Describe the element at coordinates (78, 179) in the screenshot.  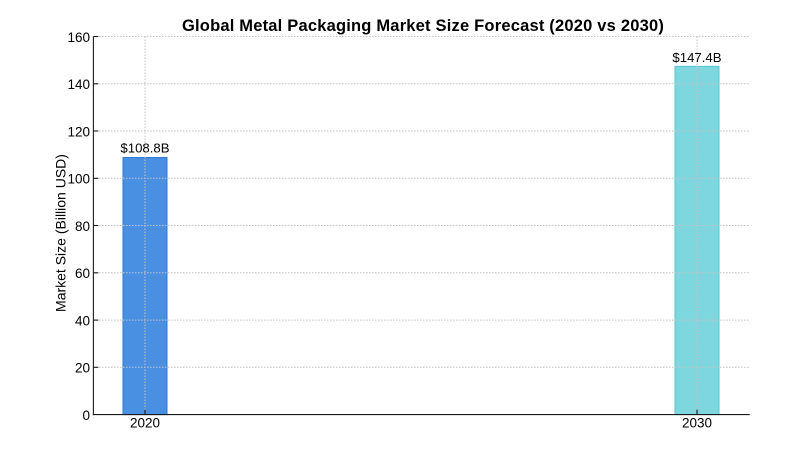
I see `svg-text: 100` at that location.